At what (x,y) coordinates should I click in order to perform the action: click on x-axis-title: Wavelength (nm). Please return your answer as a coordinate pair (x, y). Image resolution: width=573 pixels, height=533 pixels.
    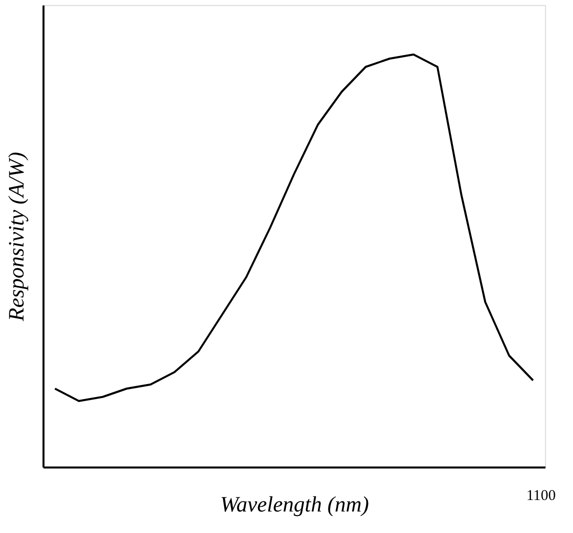
    Looking at the image, I should click on (294, 504).